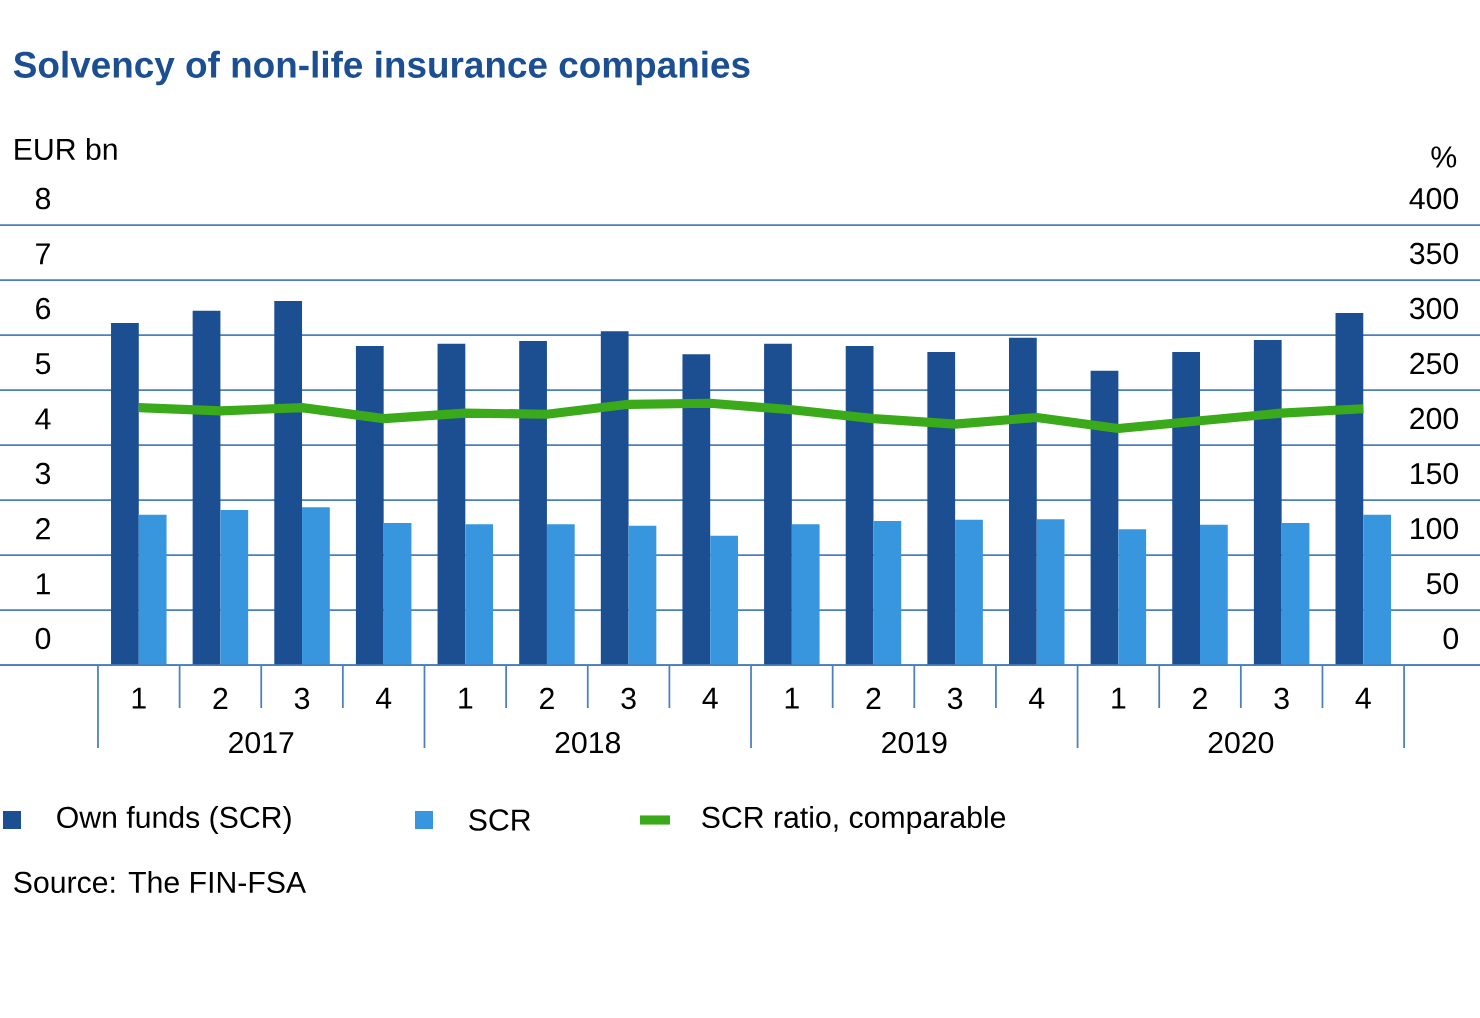  What do you see at coordinates (43, 254) in the screenshot?
I see `y-tick-label: 7` at bounding box center [43, 254].